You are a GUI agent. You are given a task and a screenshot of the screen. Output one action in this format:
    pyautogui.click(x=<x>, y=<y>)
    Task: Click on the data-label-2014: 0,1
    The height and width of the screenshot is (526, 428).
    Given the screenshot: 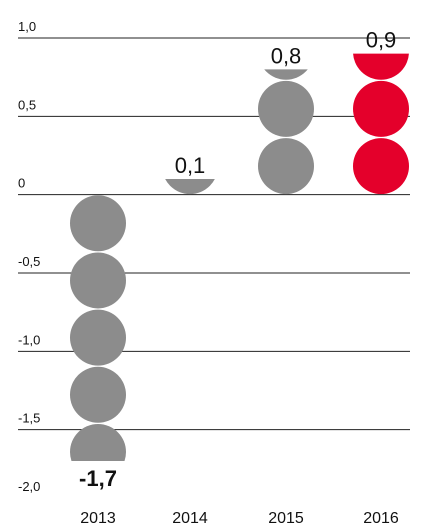 What is the action you would take?
    pyautogui.click(x=190, y=165)
    